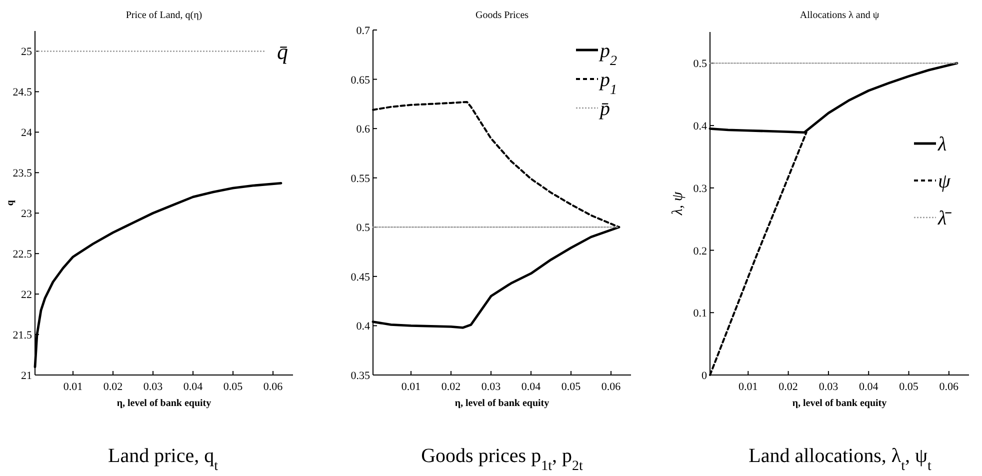 Image resolution: width=982 pixels, height=476 pixels. Describe the element at coordinates (944, 181) in the screenshot. I see `legend-label: ψ` at that location.